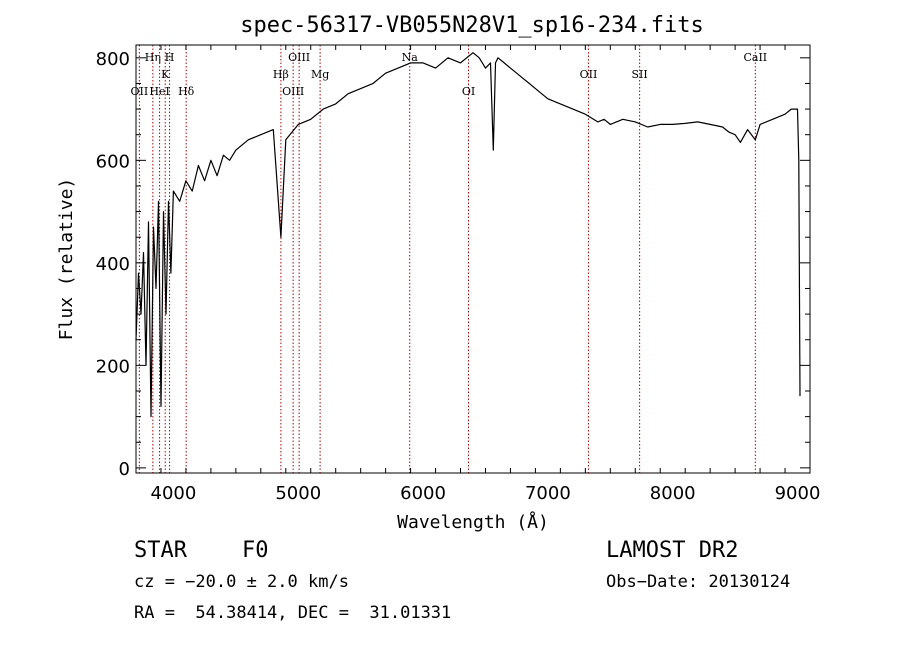  What do you see at coordinates (255, 550) in the screenshot?
I see `object-subclass: F0` at bounding box center [255, 550].